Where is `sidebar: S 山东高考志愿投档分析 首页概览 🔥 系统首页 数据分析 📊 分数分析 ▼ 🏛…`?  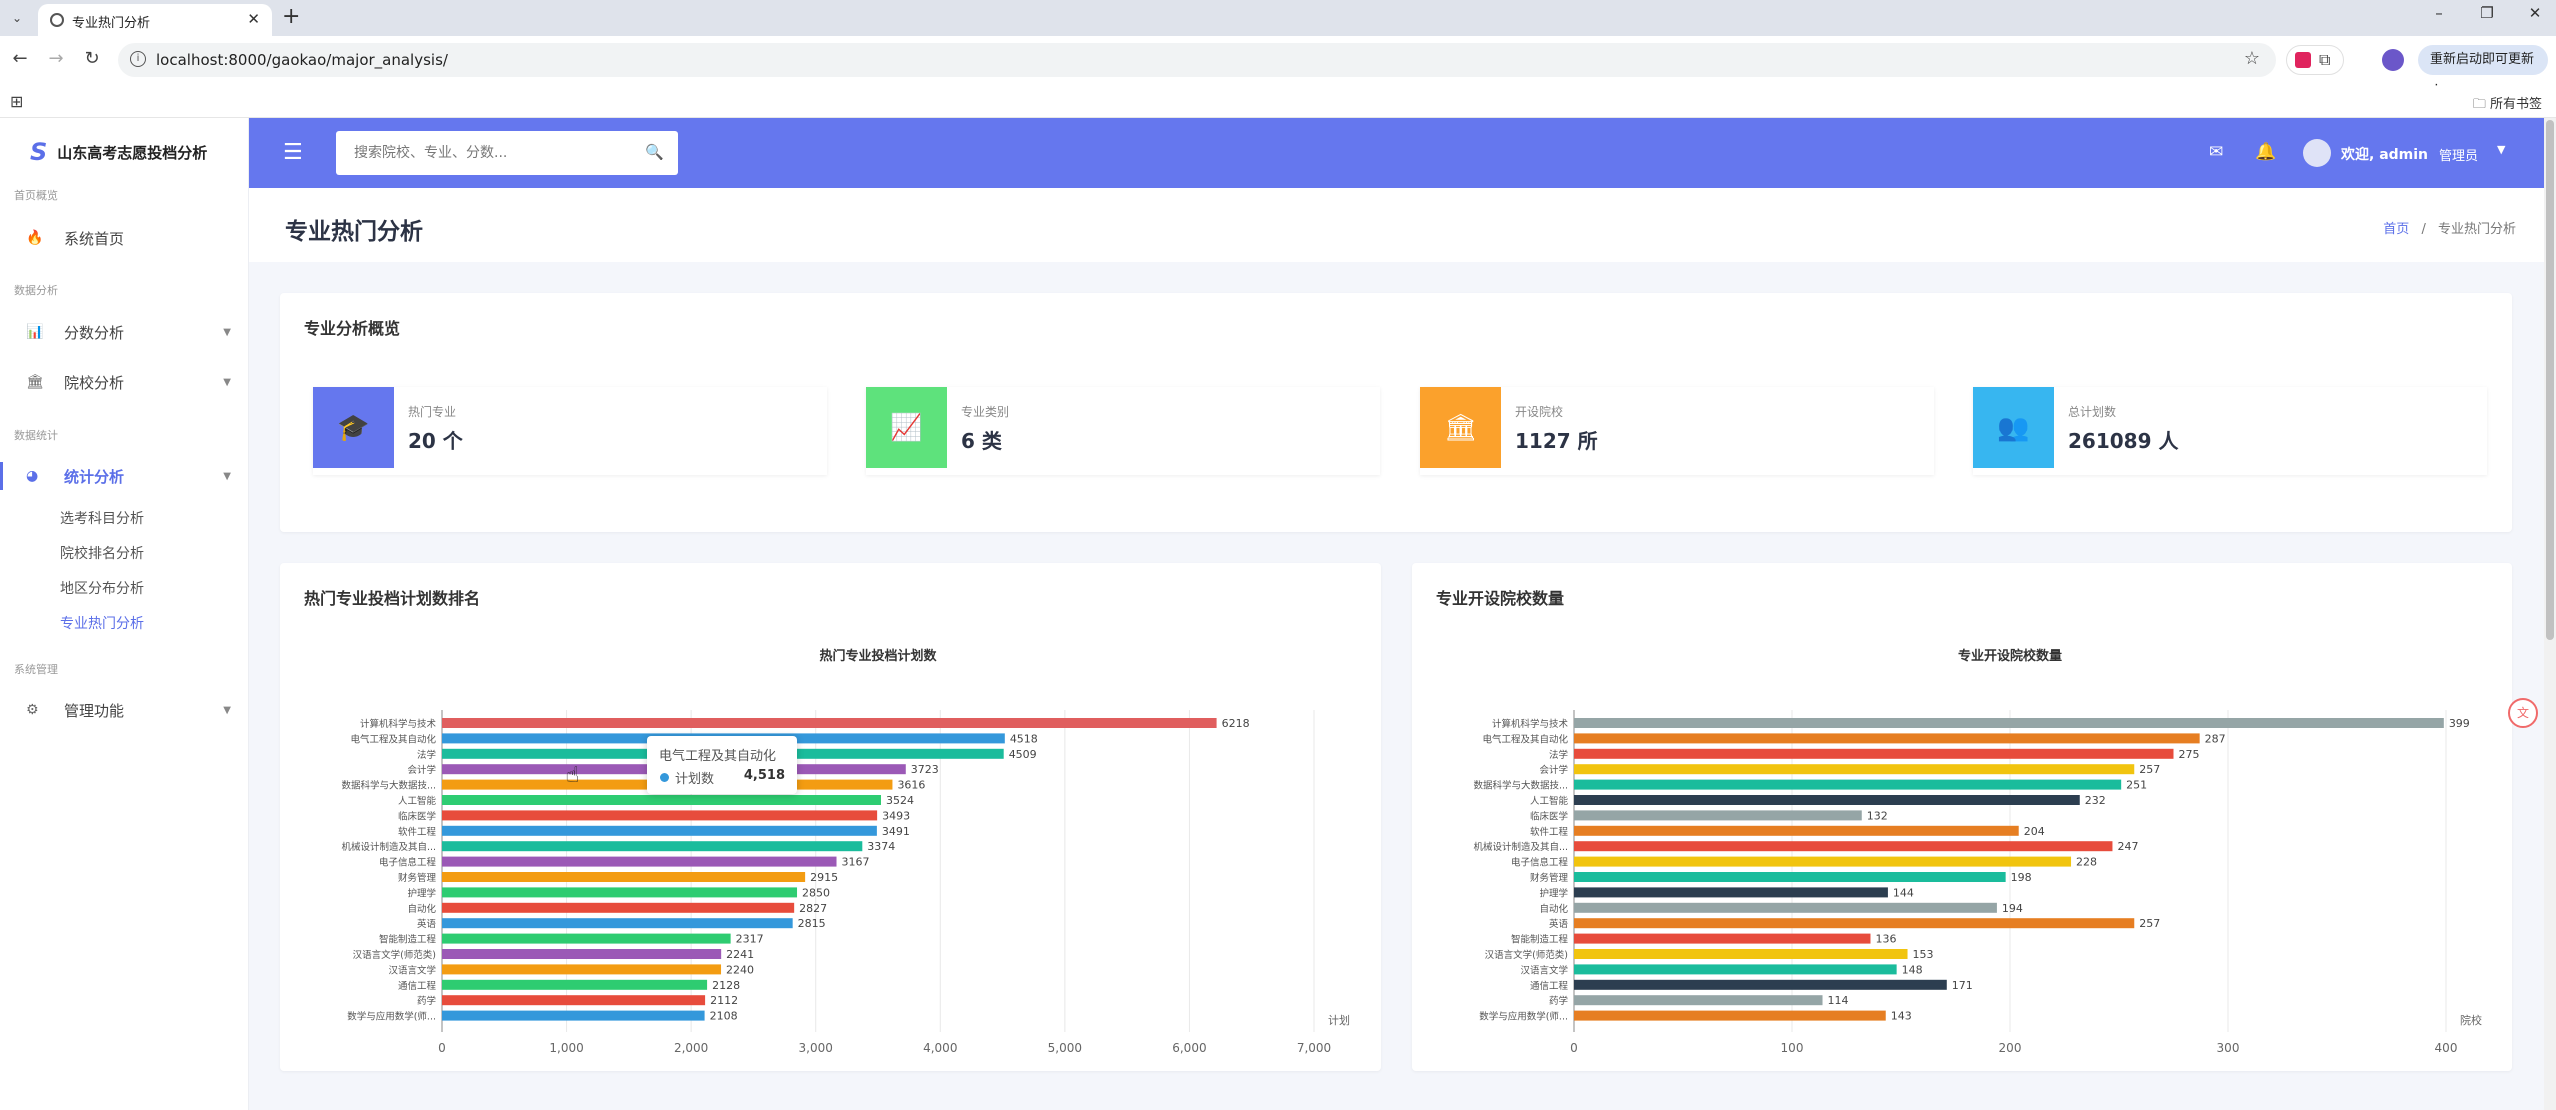 sidebar: S 山东高考志愿投档分析 首页概览 🔥 系统首页 数据分析 📊 分数分析 ▼ 🏛… is located at coordinates (124, 614).